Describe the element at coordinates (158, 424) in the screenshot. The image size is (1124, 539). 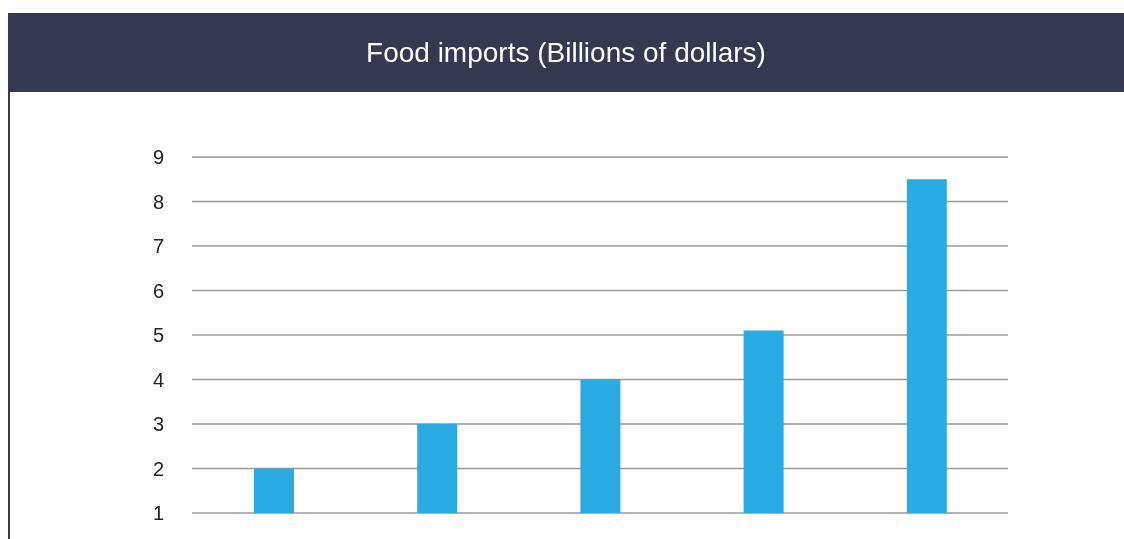
I see `y-tick-label: 3` at that location.